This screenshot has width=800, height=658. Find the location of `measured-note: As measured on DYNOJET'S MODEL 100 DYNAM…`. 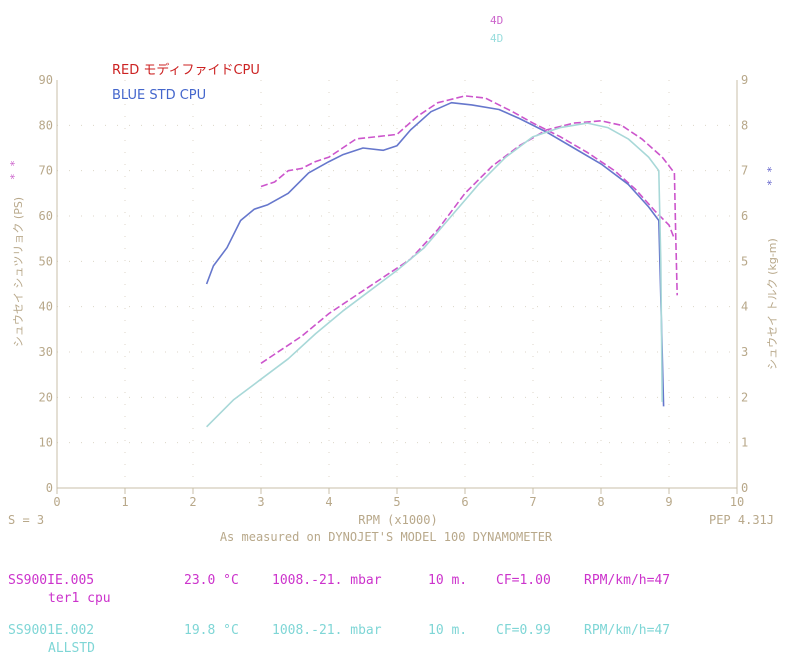

measured-note: As measured on DYNOJET'S MODEL 100 DYNAM… is located at coordinates (386, 537).